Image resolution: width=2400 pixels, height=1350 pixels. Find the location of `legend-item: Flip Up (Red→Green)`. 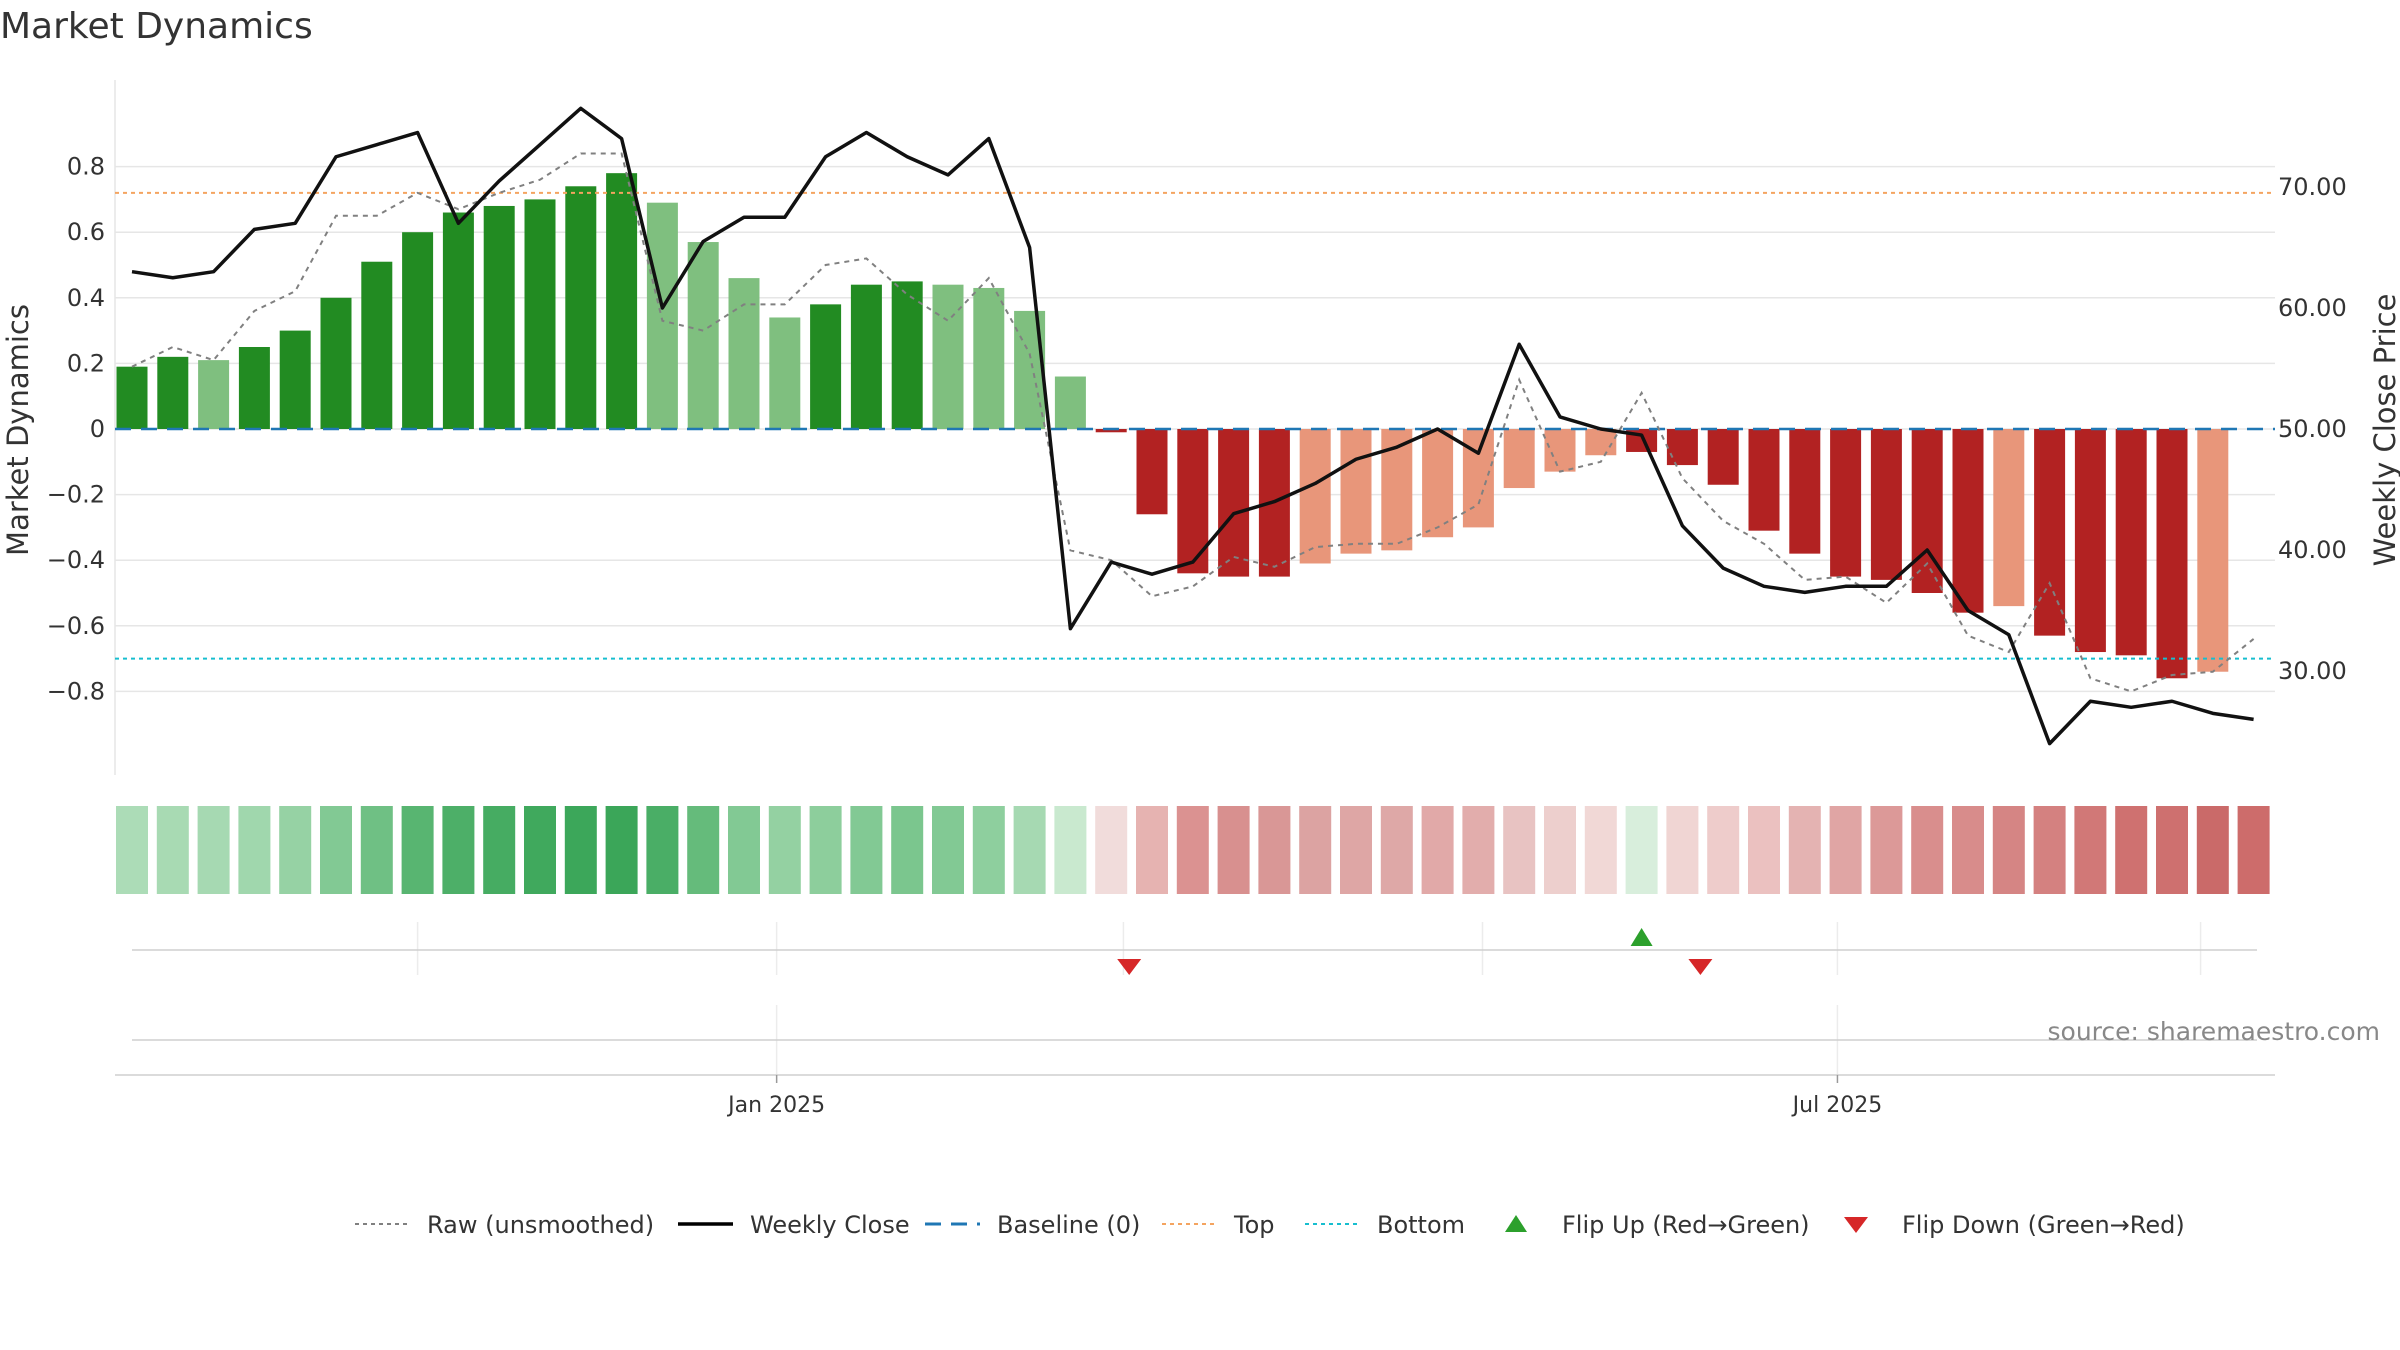

legend-item: Flip Up (Red→Green) is located at coordinates (1657, 1225).